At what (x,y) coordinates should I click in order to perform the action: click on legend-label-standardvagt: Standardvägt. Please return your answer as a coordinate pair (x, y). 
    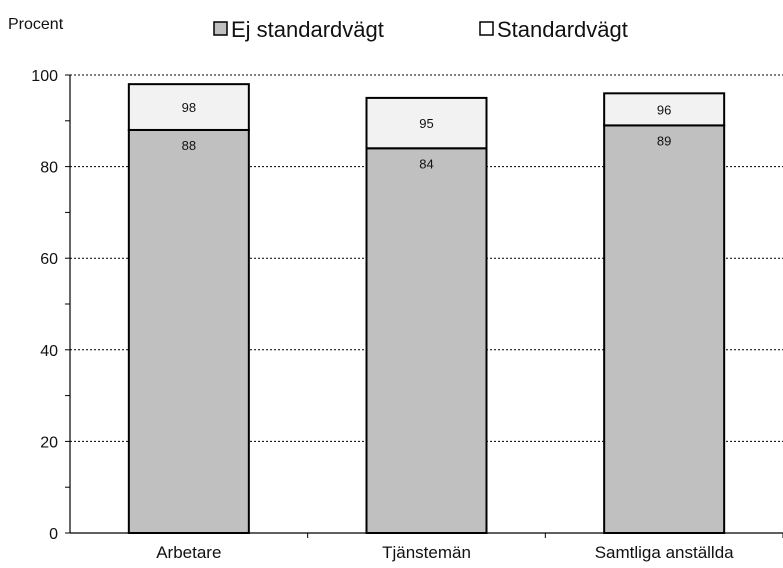
    Looking at the image, I should click on (562, 29).